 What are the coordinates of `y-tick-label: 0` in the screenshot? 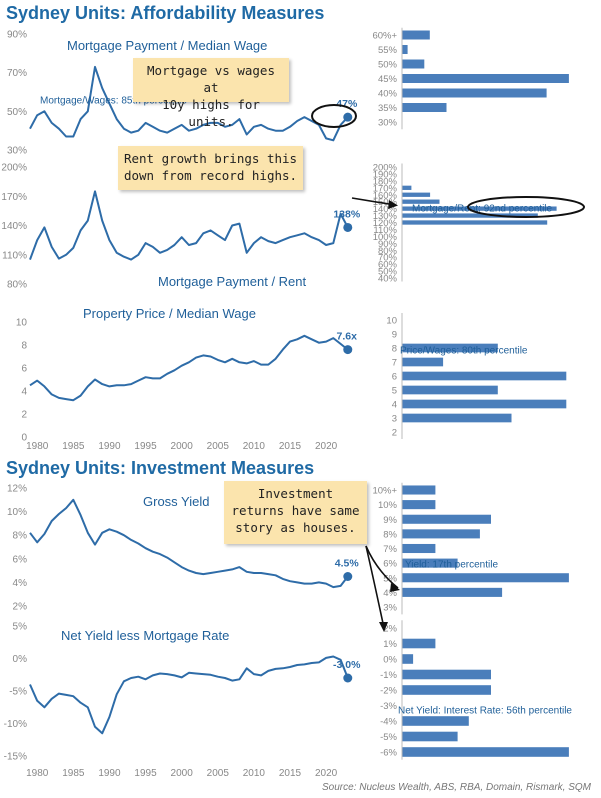 It's located at (24, 438).